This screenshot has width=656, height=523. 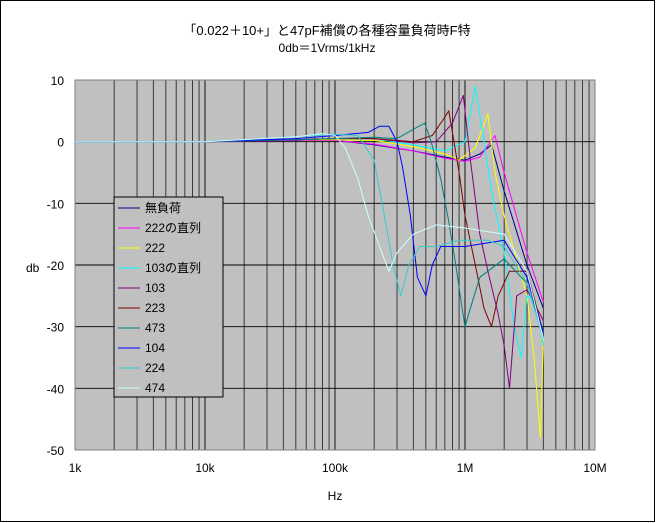 What do you see at coordinates (58, 81) in the screenshot?
I see `y-tick-label: 10` at bounding box center [58, 81].